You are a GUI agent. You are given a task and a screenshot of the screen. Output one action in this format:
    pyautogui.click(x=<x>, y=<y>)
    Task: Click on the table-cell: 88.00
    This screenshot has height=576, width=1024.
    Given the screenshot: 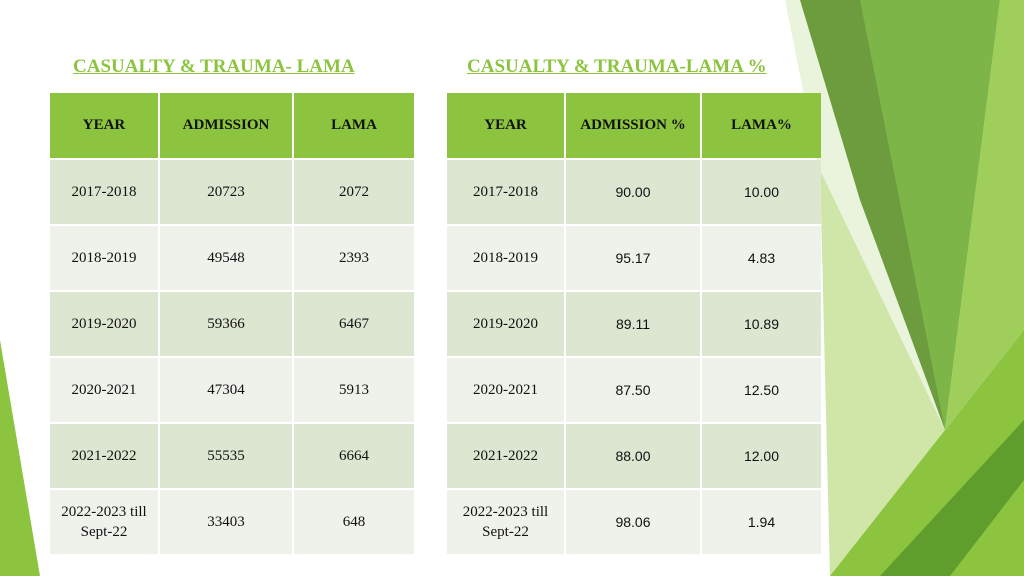 What is the action you would take?
    pyautogui.click(x=633, y=456)
    